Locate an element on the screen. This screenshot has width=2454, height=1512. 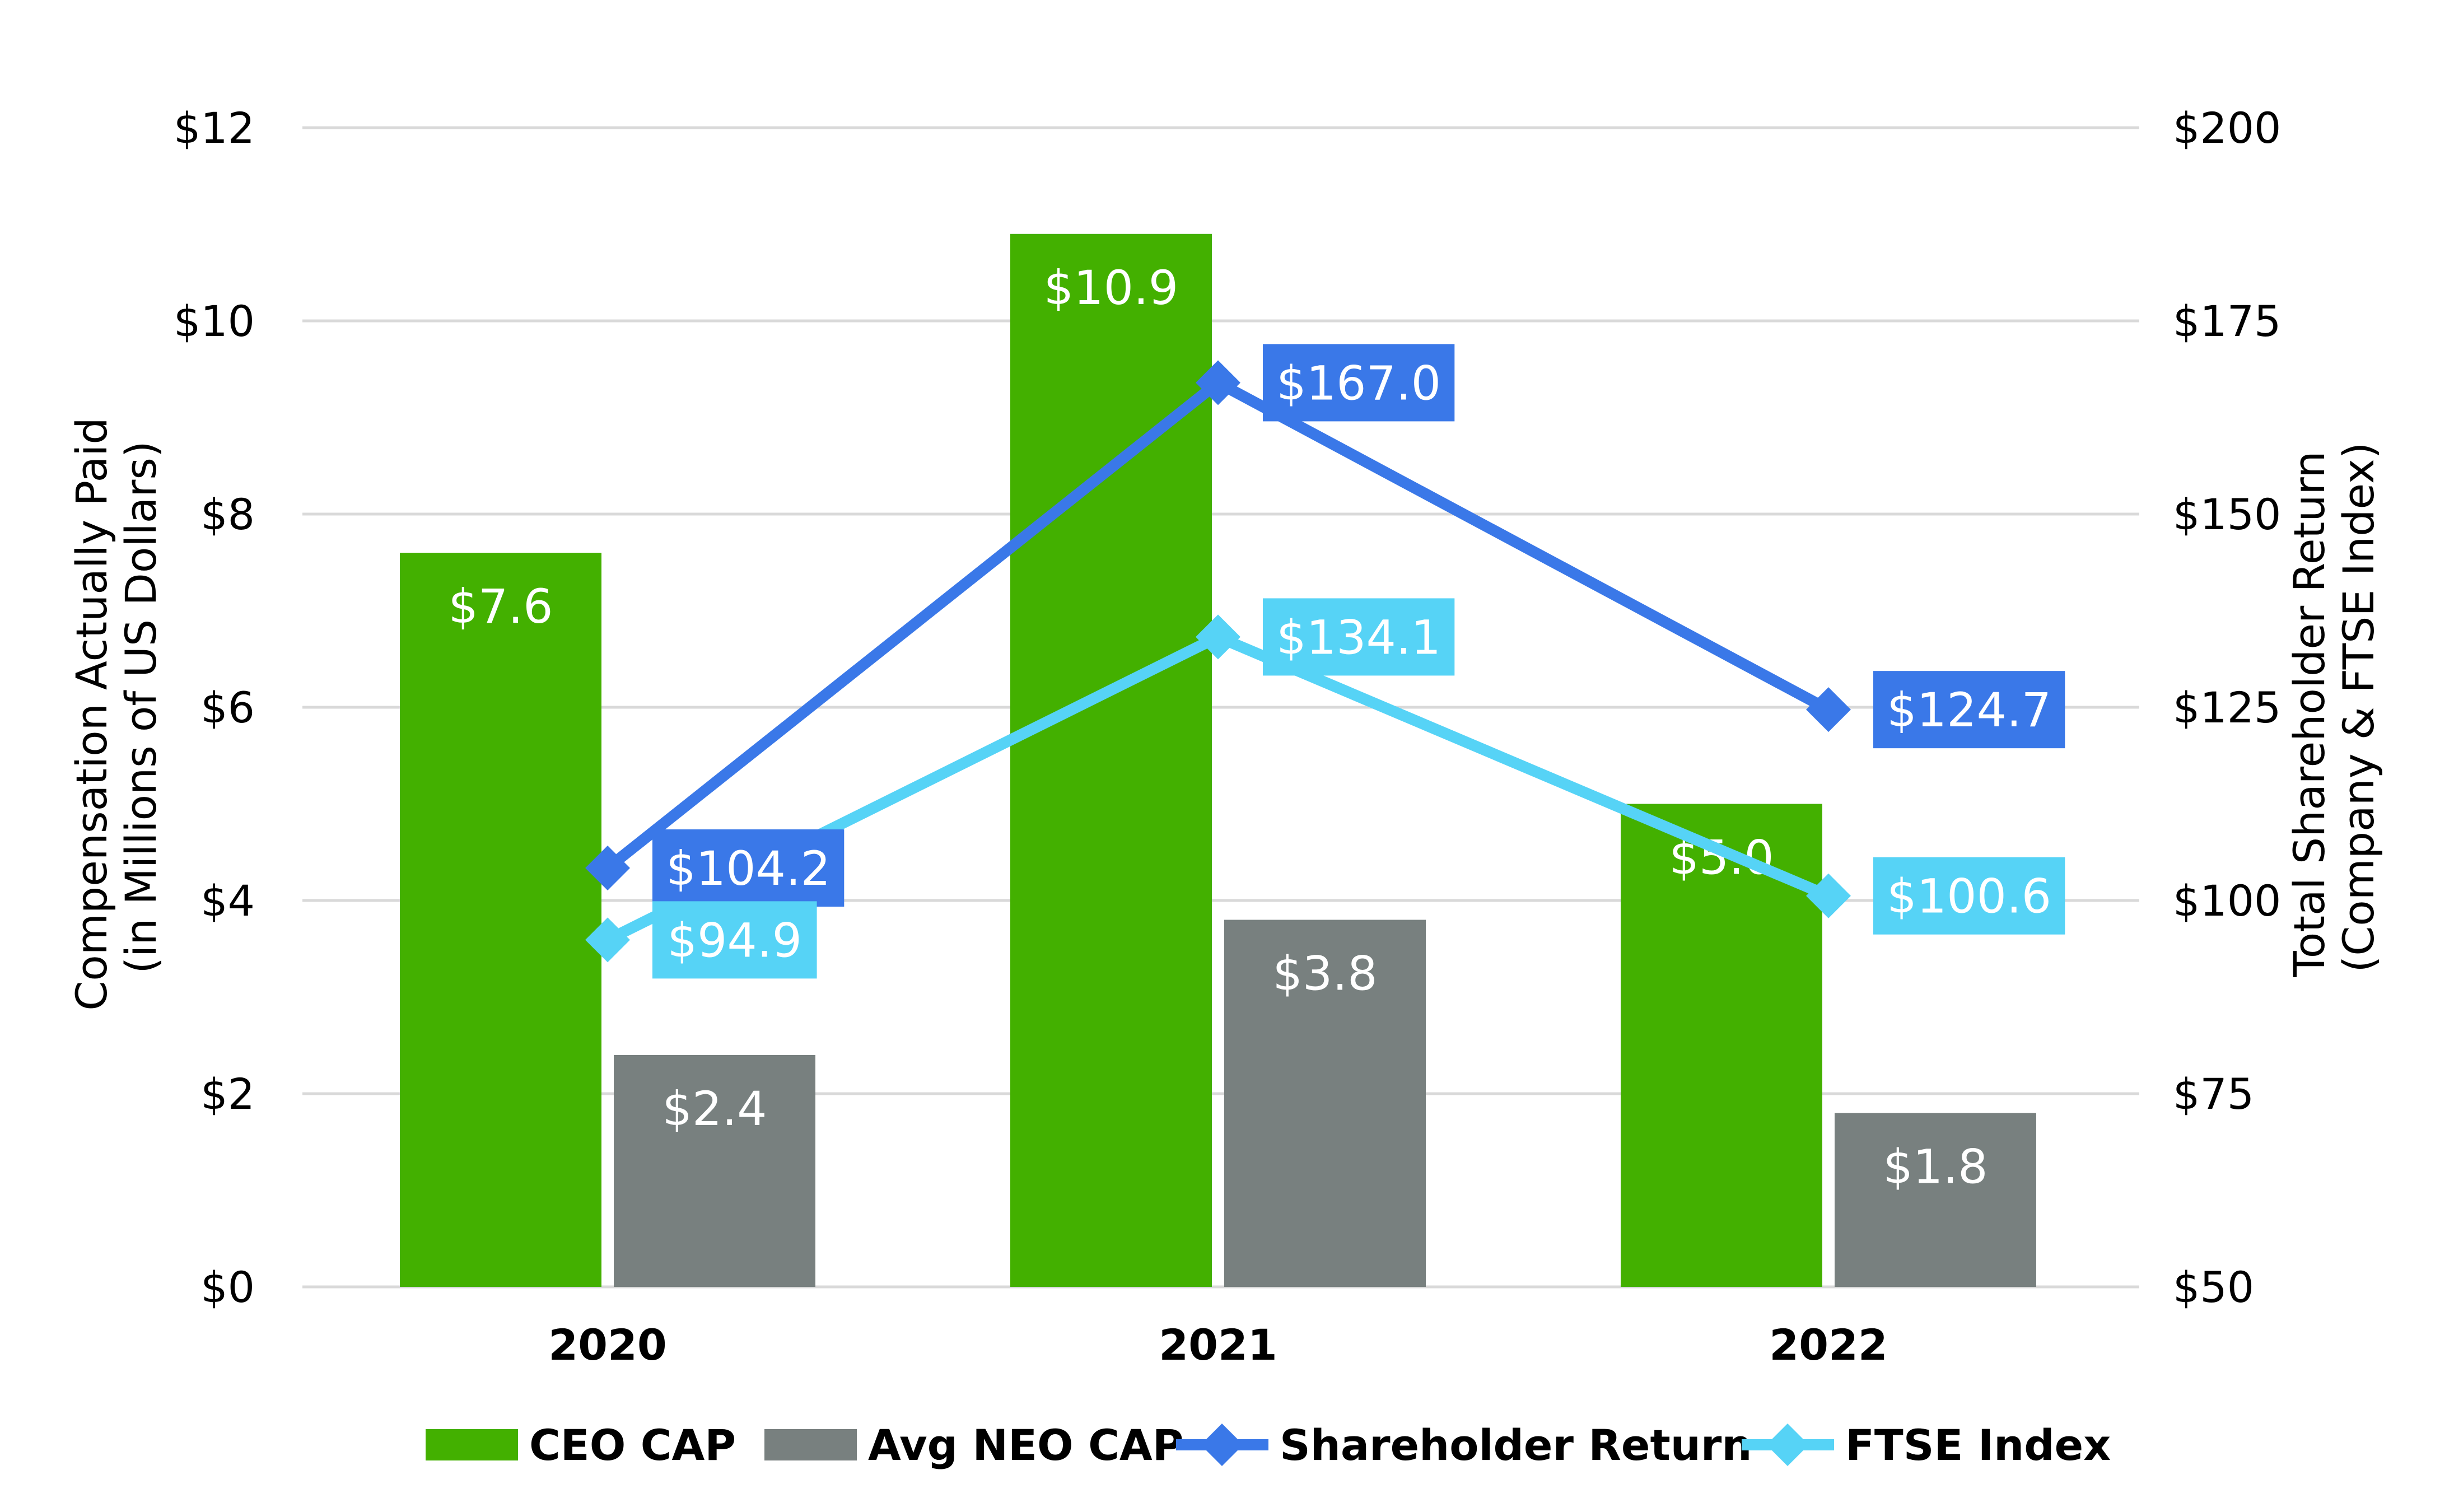
right-tick-label: $100 is located at coordinates (2227, 901).